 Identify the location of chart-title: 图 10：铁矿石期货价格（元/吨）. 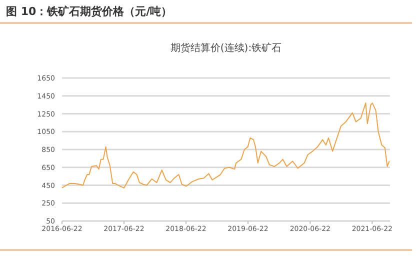
(89, 11).